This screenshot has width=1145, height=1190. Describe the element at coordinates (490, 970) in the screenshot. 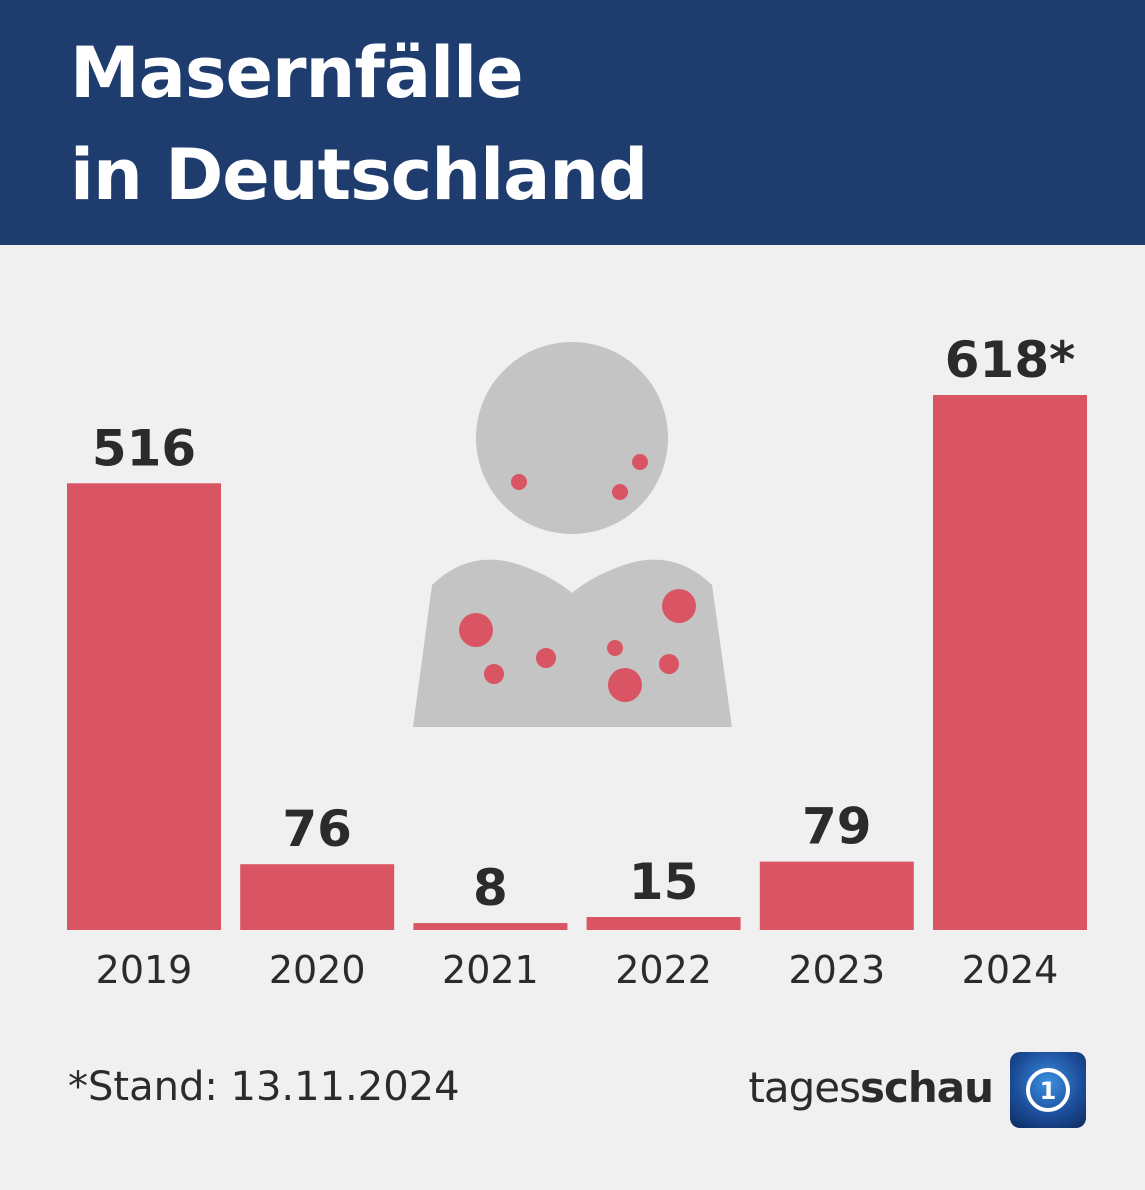

I see `tick-label-2021: 2021` at that location.